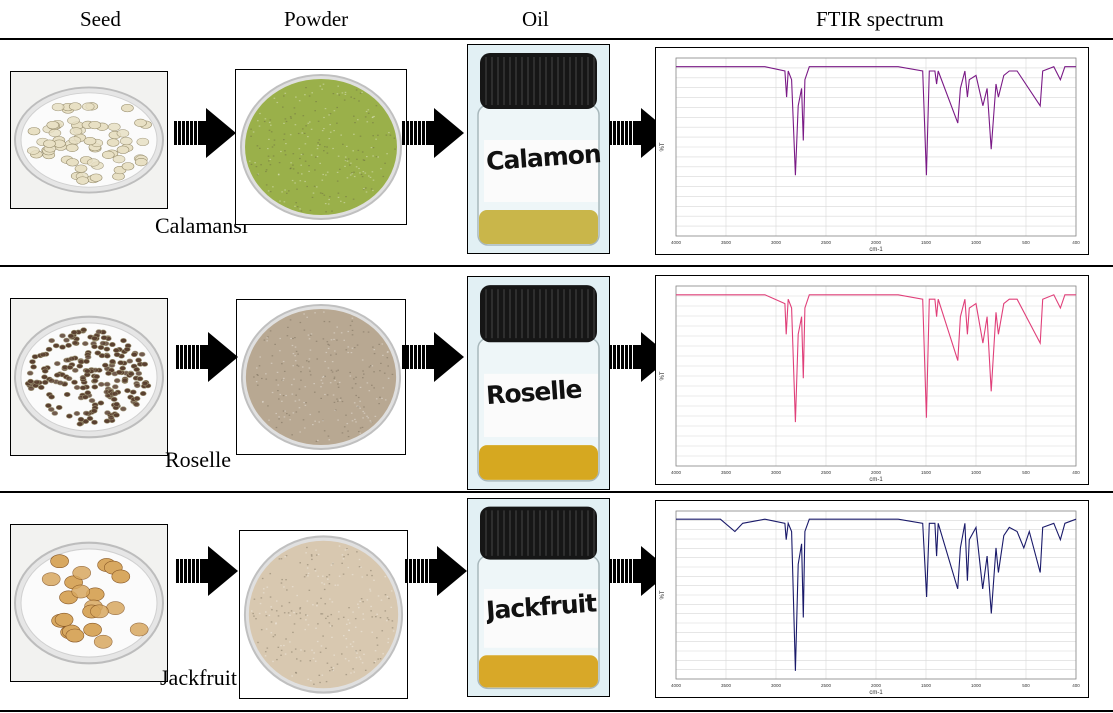  What do you see at coordinates (538, 149) in the screenshot?
I see `oil-jar-photo: Calamon` at bounding box center [538, 149].